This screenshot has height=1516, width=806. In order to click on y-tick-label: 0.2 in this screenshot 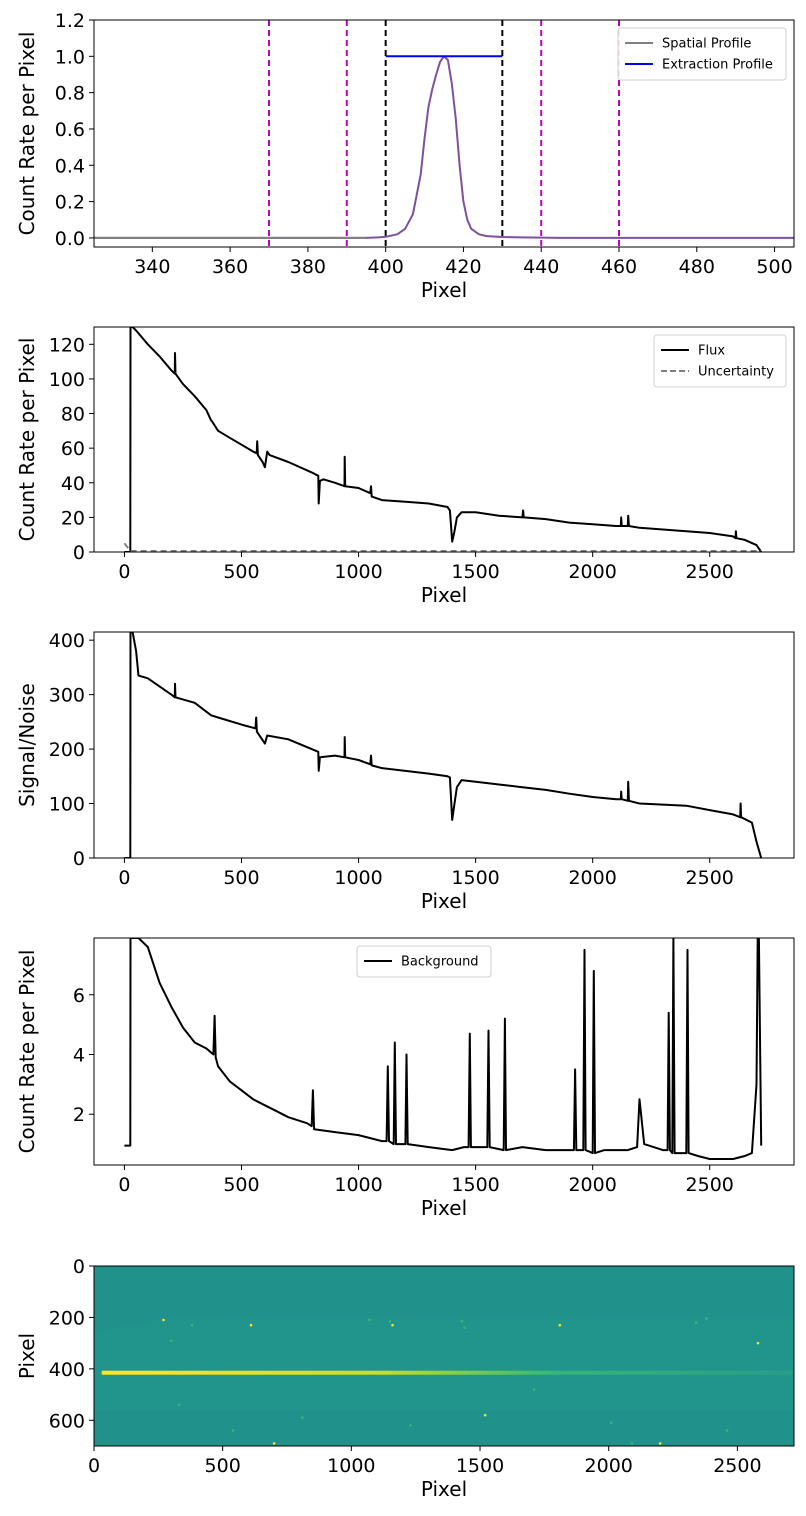, I will do `click(70, 203)`.